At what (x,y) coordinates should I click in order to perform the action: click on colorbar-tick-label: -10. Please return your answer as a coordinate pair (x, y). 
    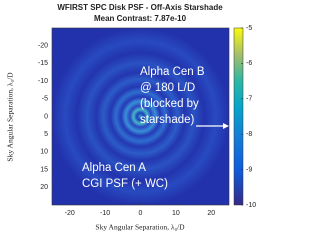
    Looking at the image, I should click on (251, 205).